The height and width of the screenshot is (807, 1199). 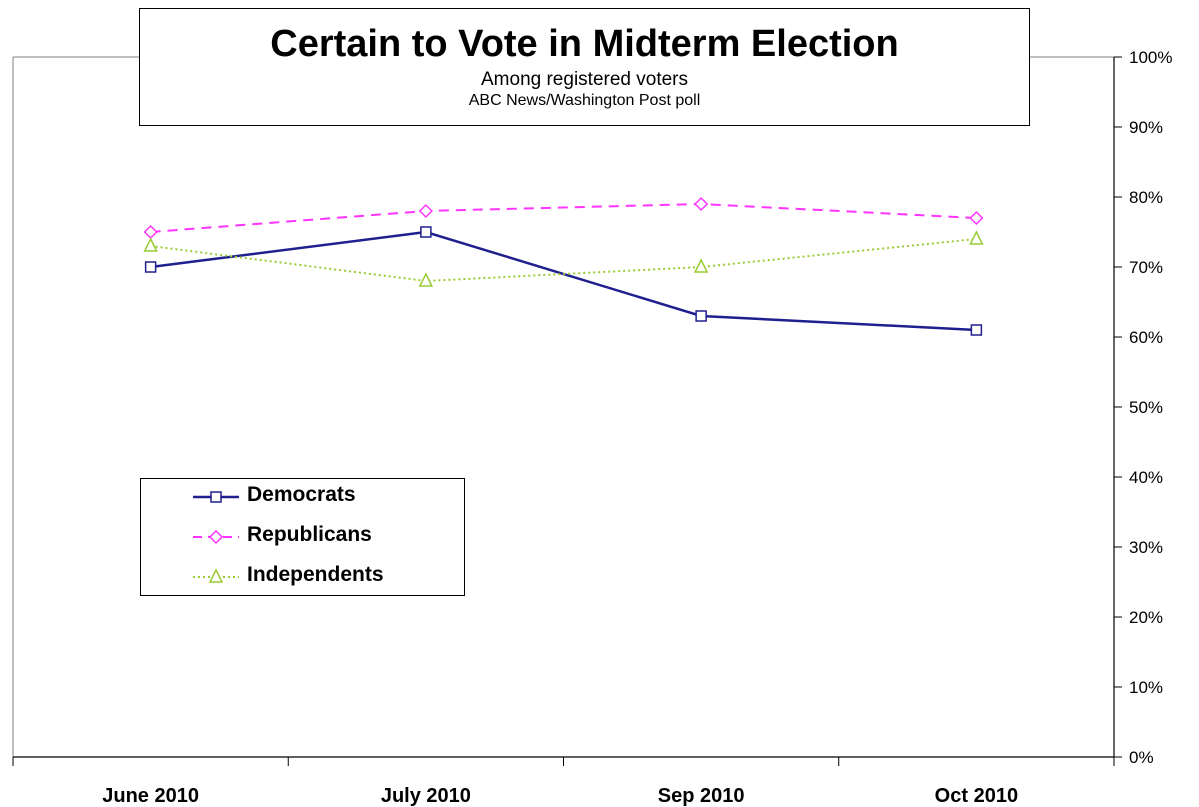 What do you see at coordinates (301, 494) in the screenshot?
I see `legend-label-democrats: Democrats` at bounding box center [301, 494].